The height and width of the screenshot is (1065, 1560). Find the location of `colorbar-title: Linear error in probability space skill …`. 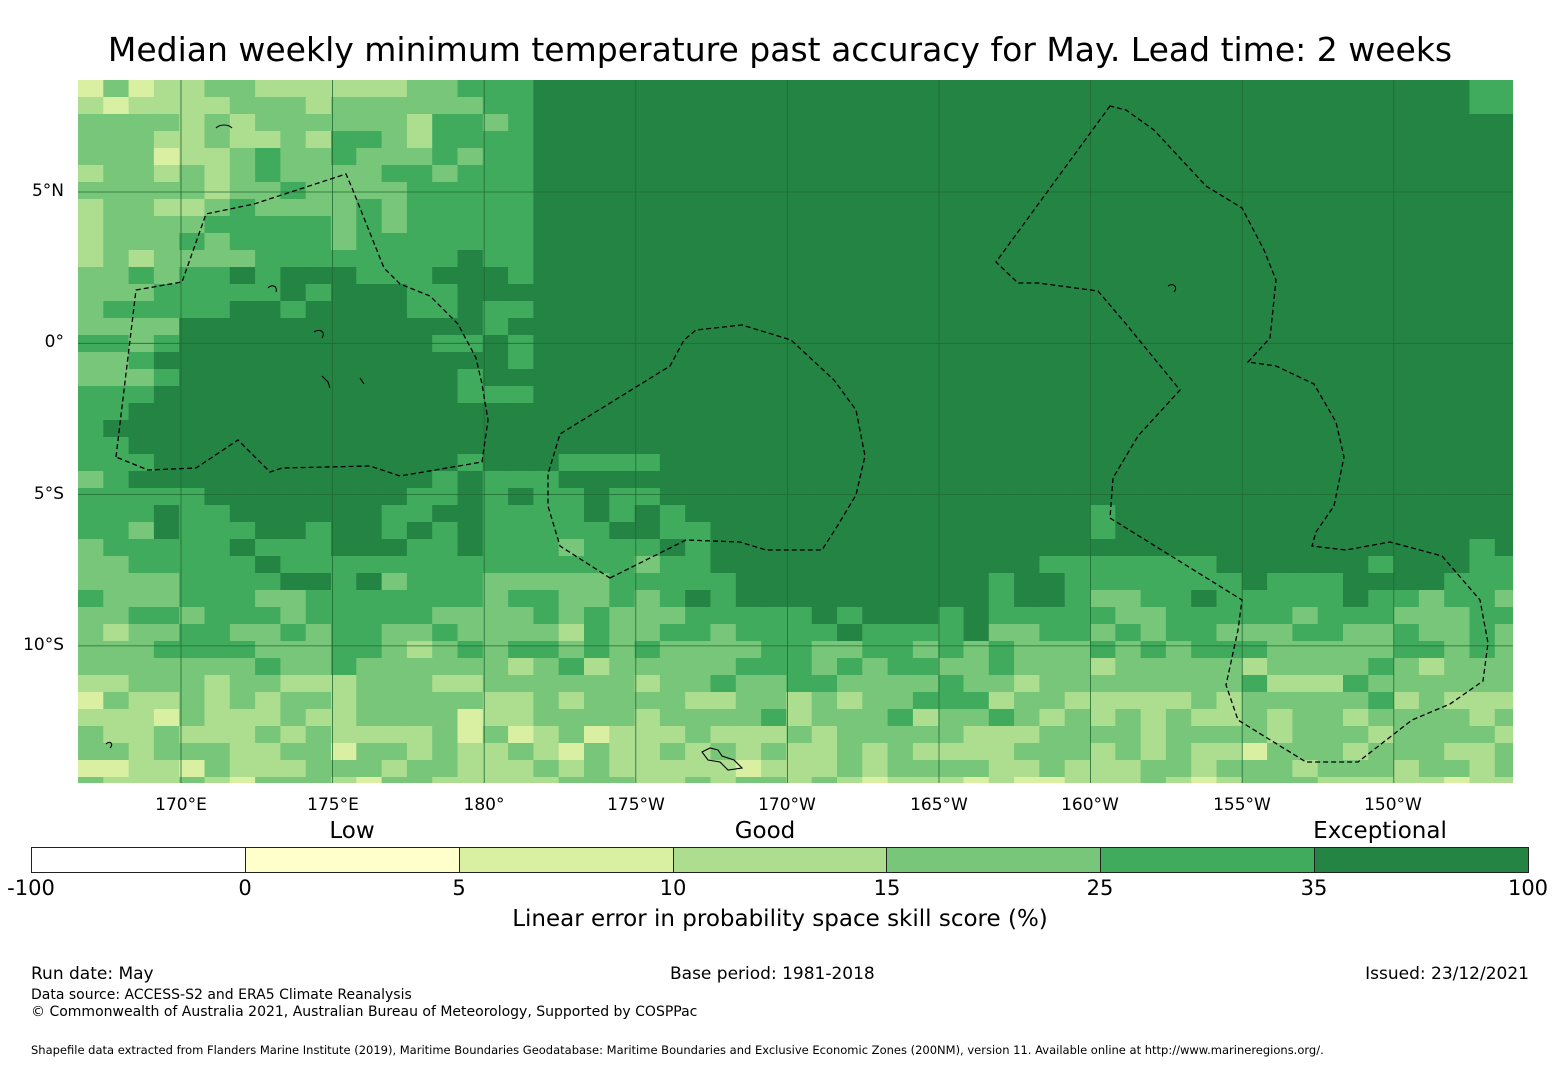

colorbar-title: Linear error in probability space skill … is located at coordinates (780, 919).